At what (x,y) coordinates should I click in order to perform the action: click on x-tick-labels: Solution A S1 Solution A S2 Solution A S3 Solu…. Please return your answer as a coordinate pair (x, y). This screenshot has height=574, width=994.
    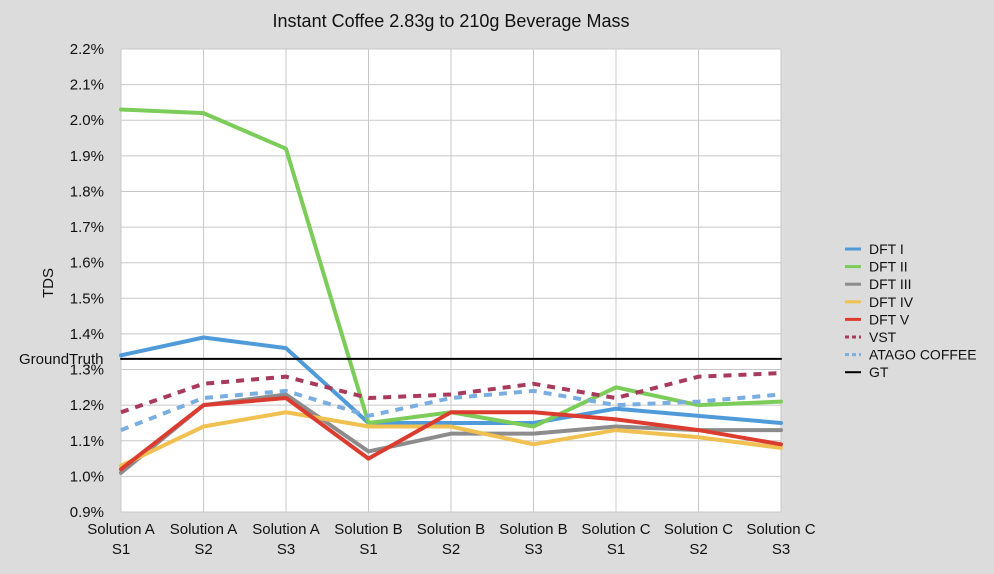
    Looking at the image, I should click on (451, 539).